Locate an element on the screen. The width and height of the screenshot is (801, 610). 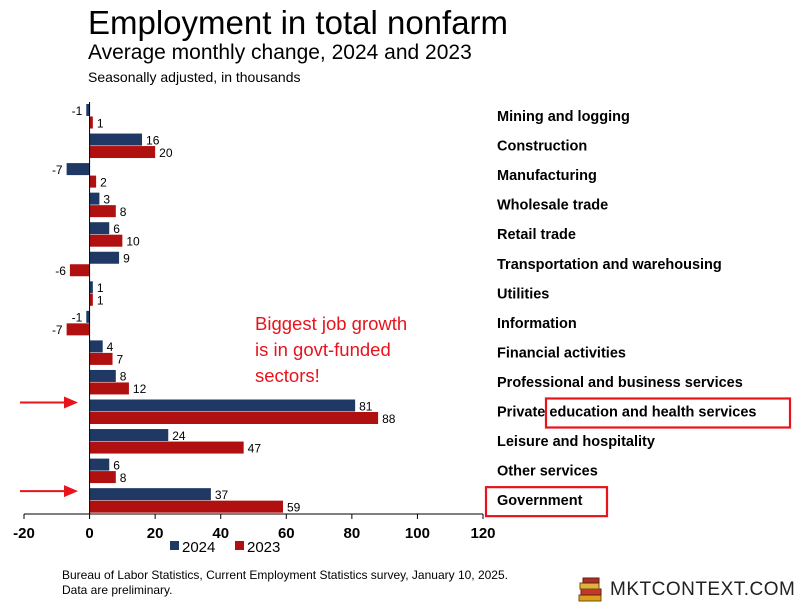
category-label-construction: Construction is located at coordinates (542, 147).